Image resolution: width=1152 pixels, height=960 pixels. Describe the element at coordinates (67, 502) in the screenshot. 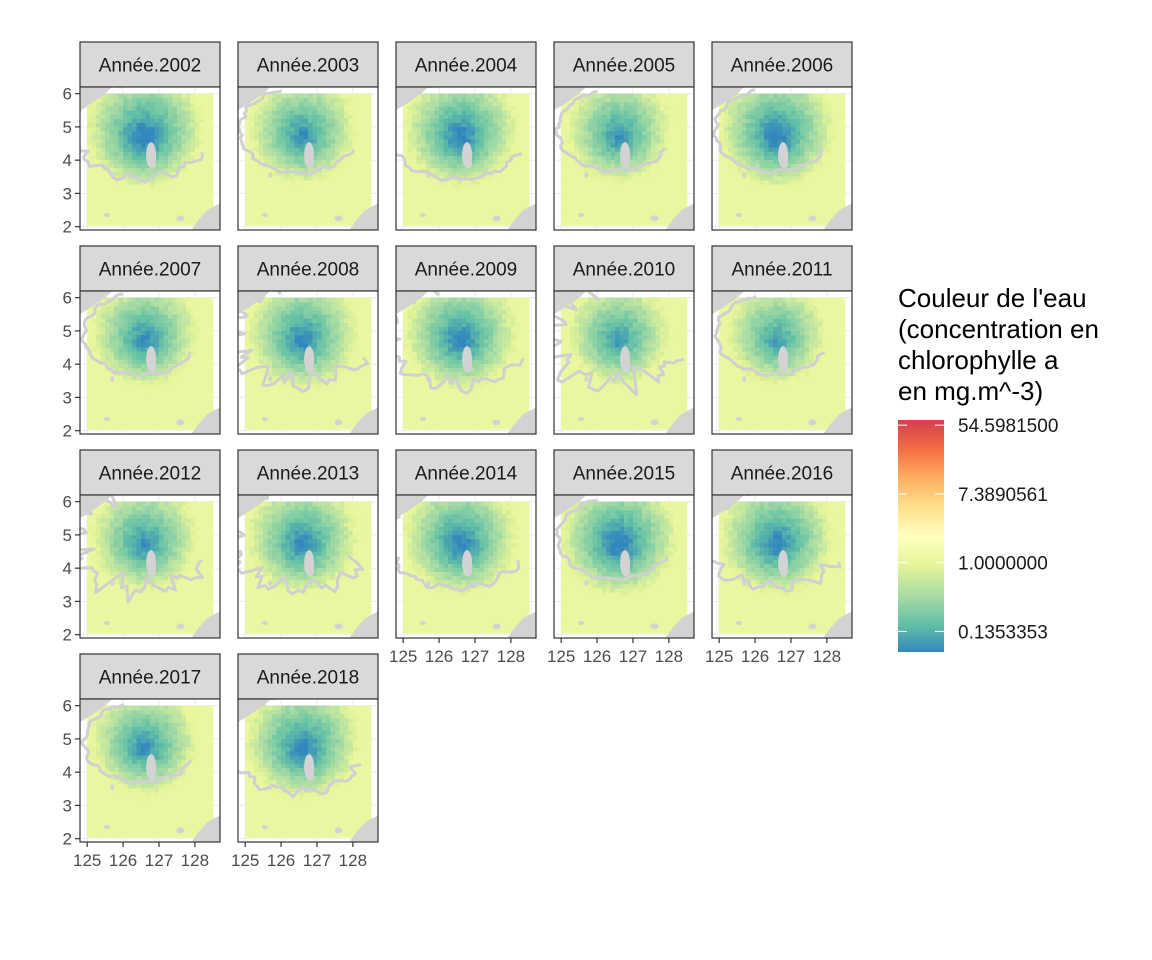

I see `y-tick-label: 6` at that location.